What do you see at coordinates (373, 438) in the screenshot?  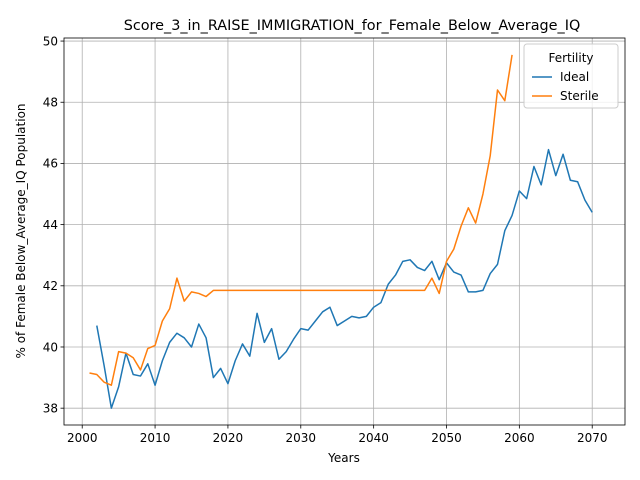 I see `x-tick-label: 2040` at bounding box center [373, 438].